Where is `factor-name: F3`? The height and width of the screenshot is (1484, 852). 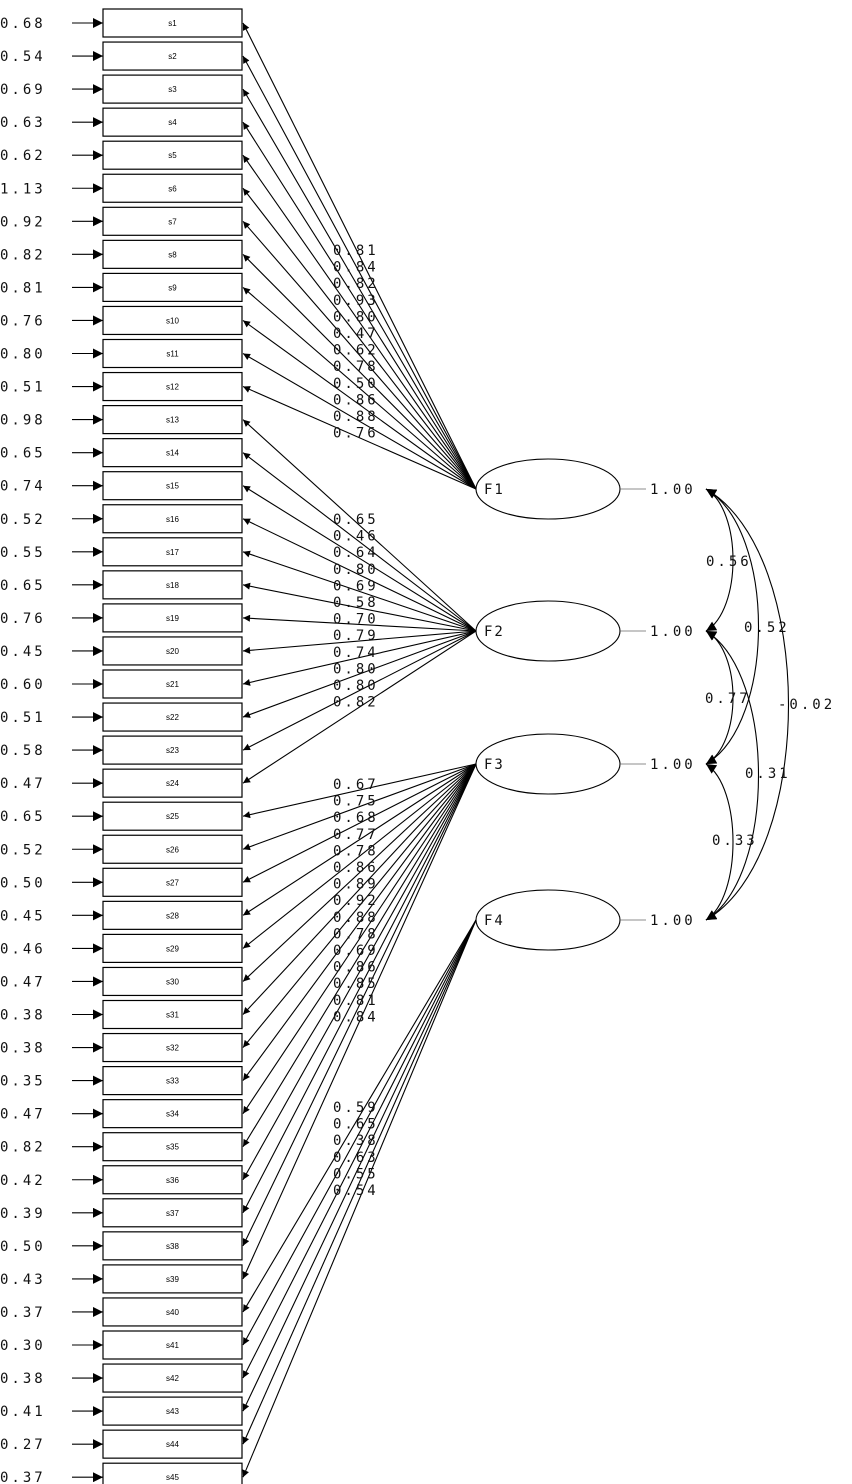 factor-name: F3 is located at coordinates (494, 765).